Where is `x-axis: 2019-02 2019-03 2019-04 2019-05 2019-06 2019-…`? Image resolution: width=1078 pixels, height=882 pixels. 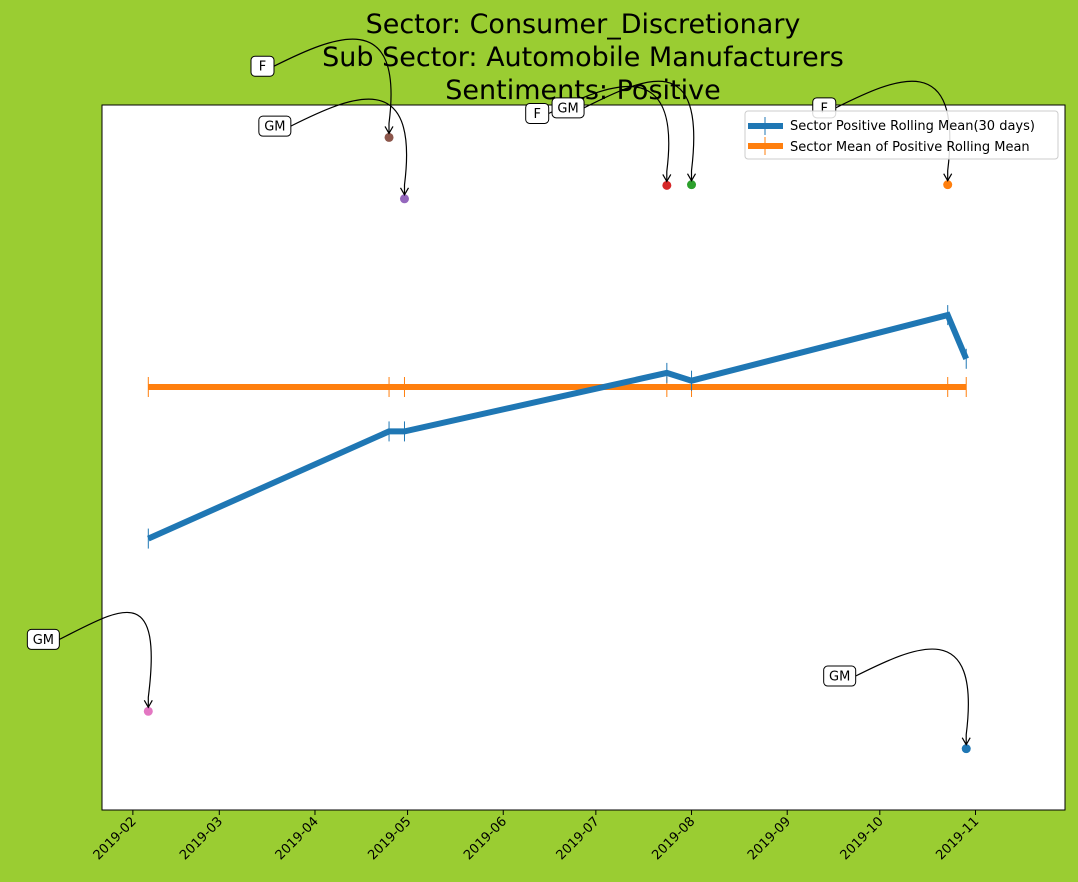 x-axis: 2019-02 2019-03 2019-04 2019-05 2019-06 2019-… is located at coordinates (536, 836).